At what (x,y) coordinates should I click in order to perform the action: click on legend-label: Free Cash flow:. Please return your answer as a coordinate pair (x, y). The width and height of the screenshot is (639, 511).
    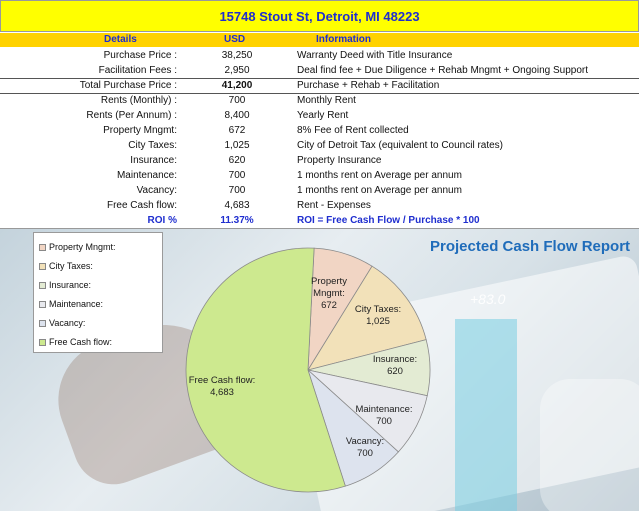
    Looking at the image, I should click on (81, 342).